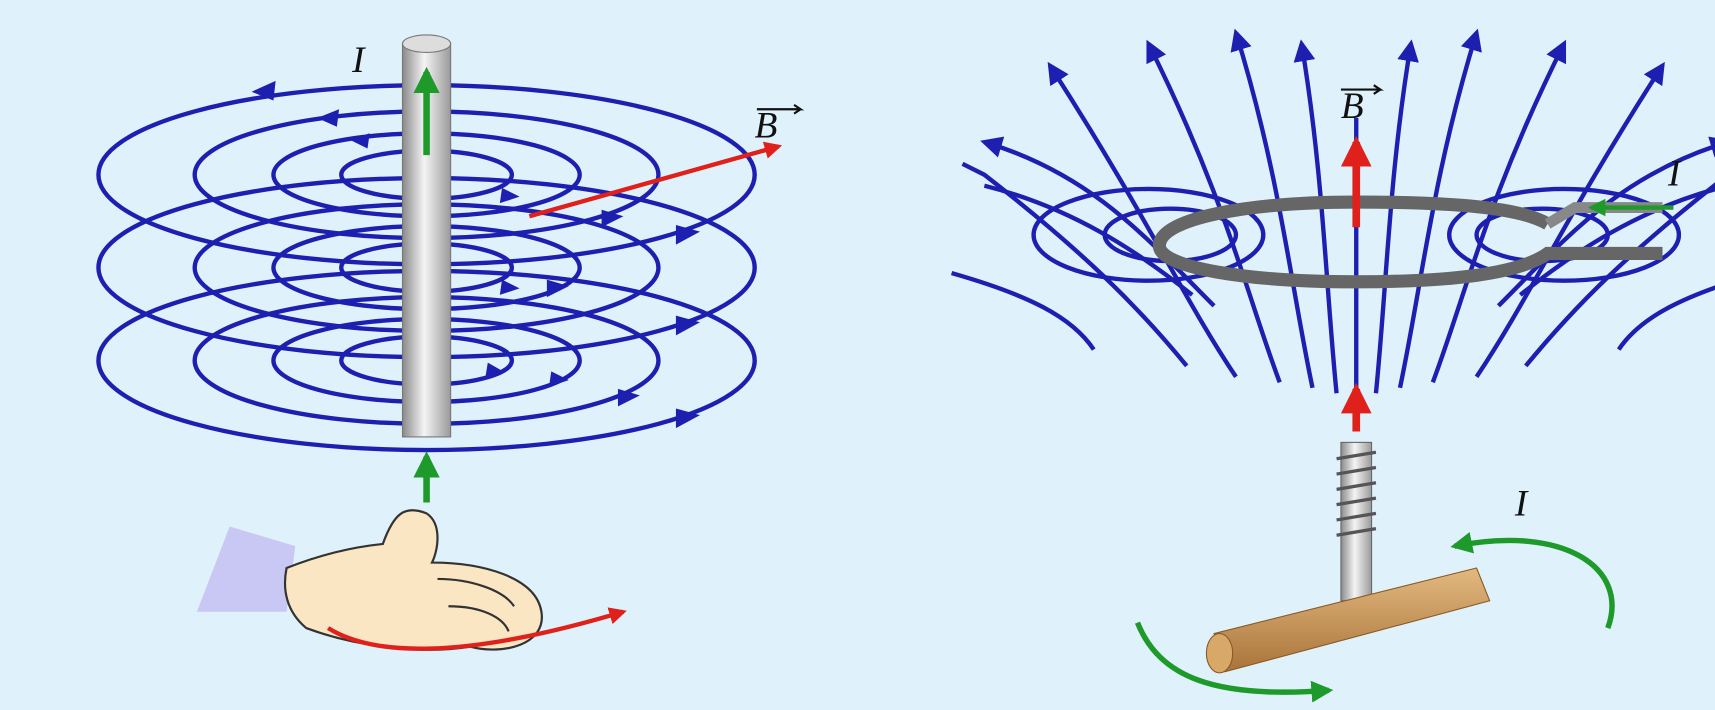 The height and width of the screenshot is (710, 1715). I want to click on screw, so click(1356, 521).